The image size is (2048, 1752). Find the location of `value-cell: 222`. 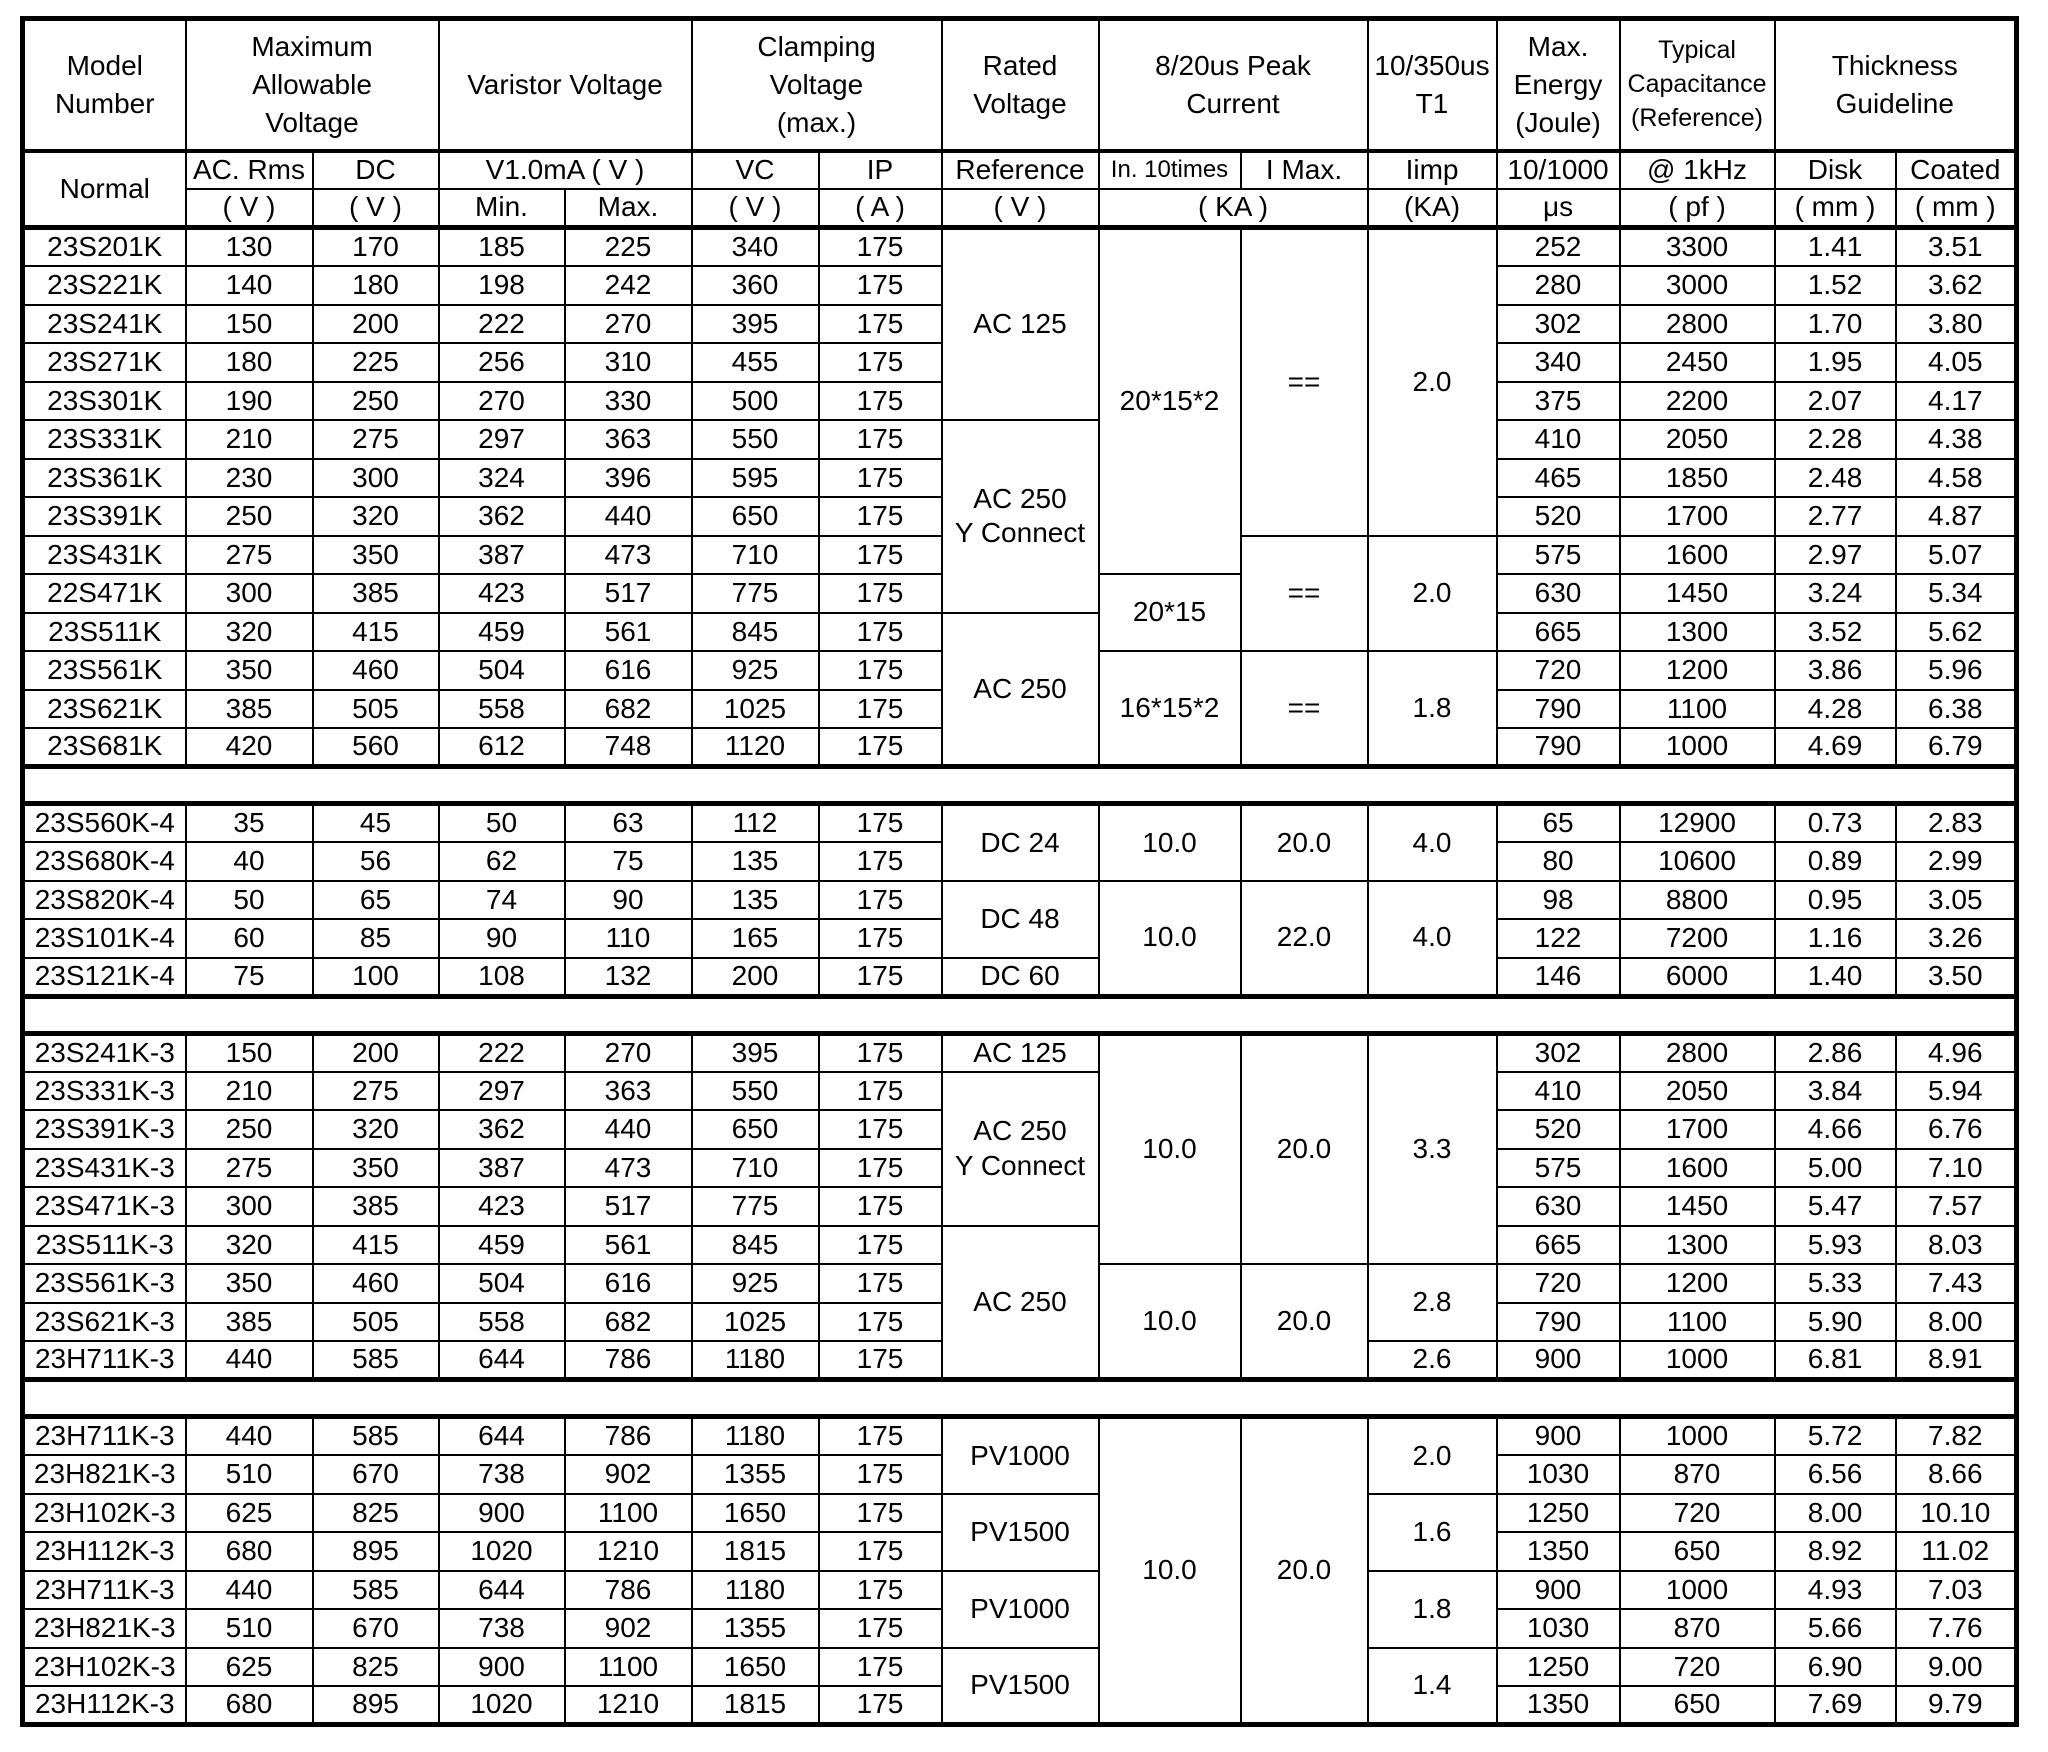

value-cell: 222 is located at coordinates (501, 1052).